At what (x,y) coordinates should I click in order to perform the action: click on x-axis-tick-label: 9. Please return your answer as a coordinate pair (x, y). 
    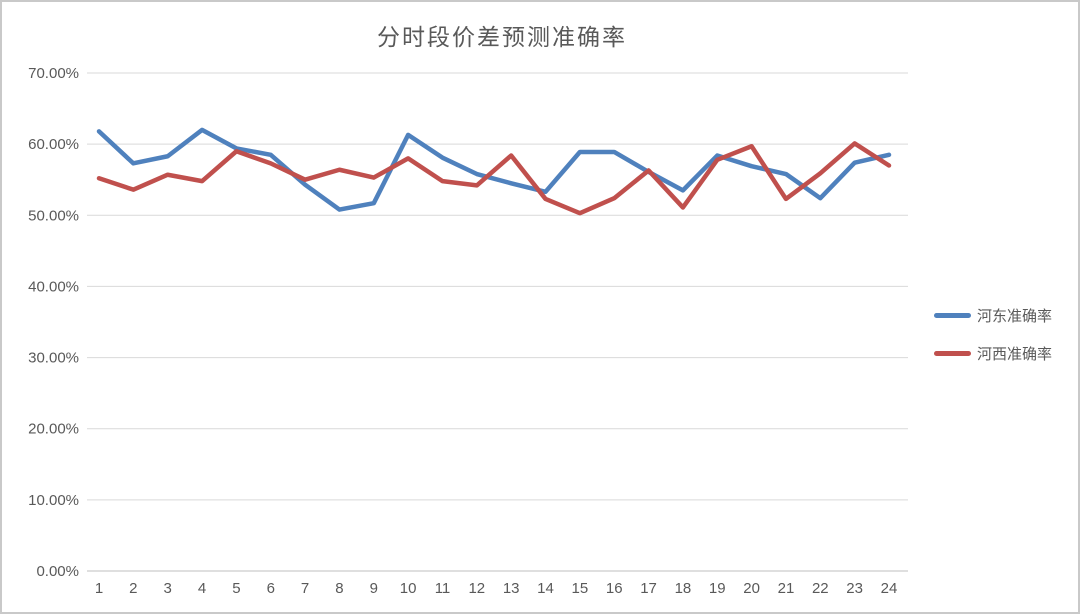
    Looking at the image, I should click on (374, 588).